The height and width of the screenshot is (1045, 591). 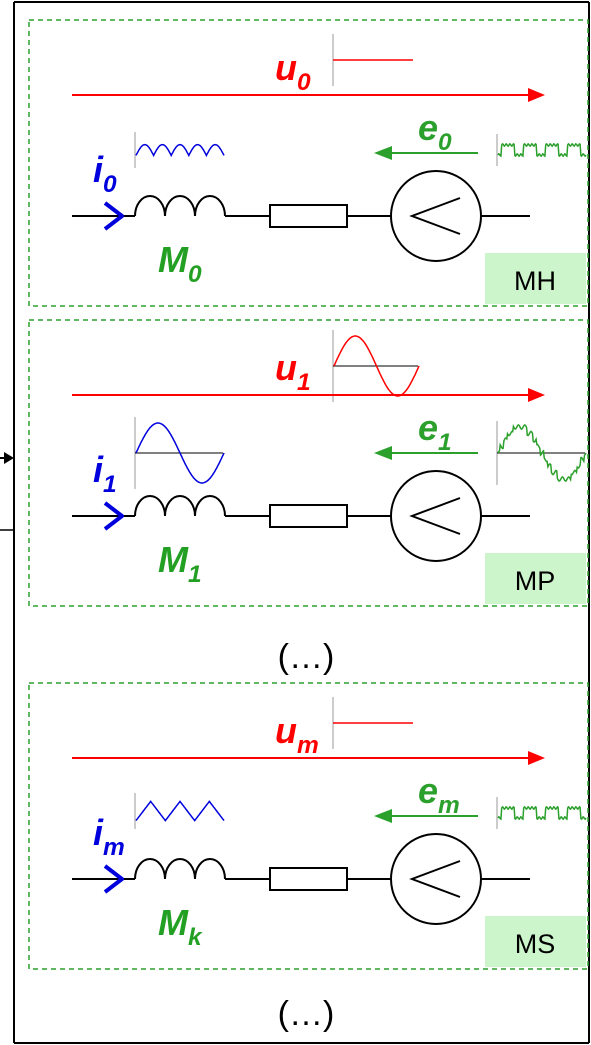 What do you see at coordinates (535, 281) in the screenshot?
I see `module-tag: MH` at bounding box center [535, 281].